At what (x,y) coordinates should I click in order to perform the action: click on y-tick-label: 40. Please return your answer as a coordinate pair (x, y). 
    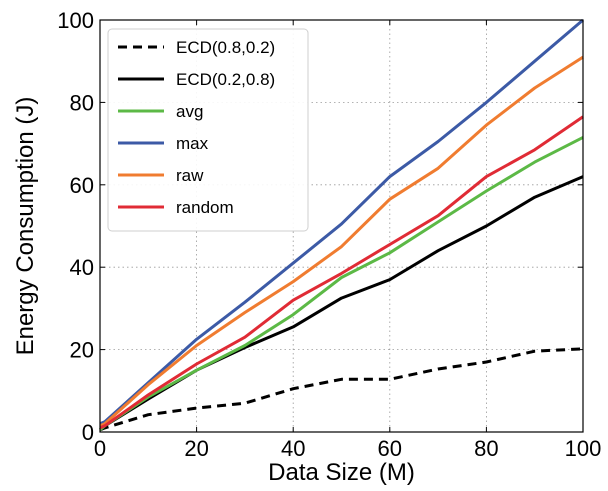
    Looking at the image, I should click on (82, 267).